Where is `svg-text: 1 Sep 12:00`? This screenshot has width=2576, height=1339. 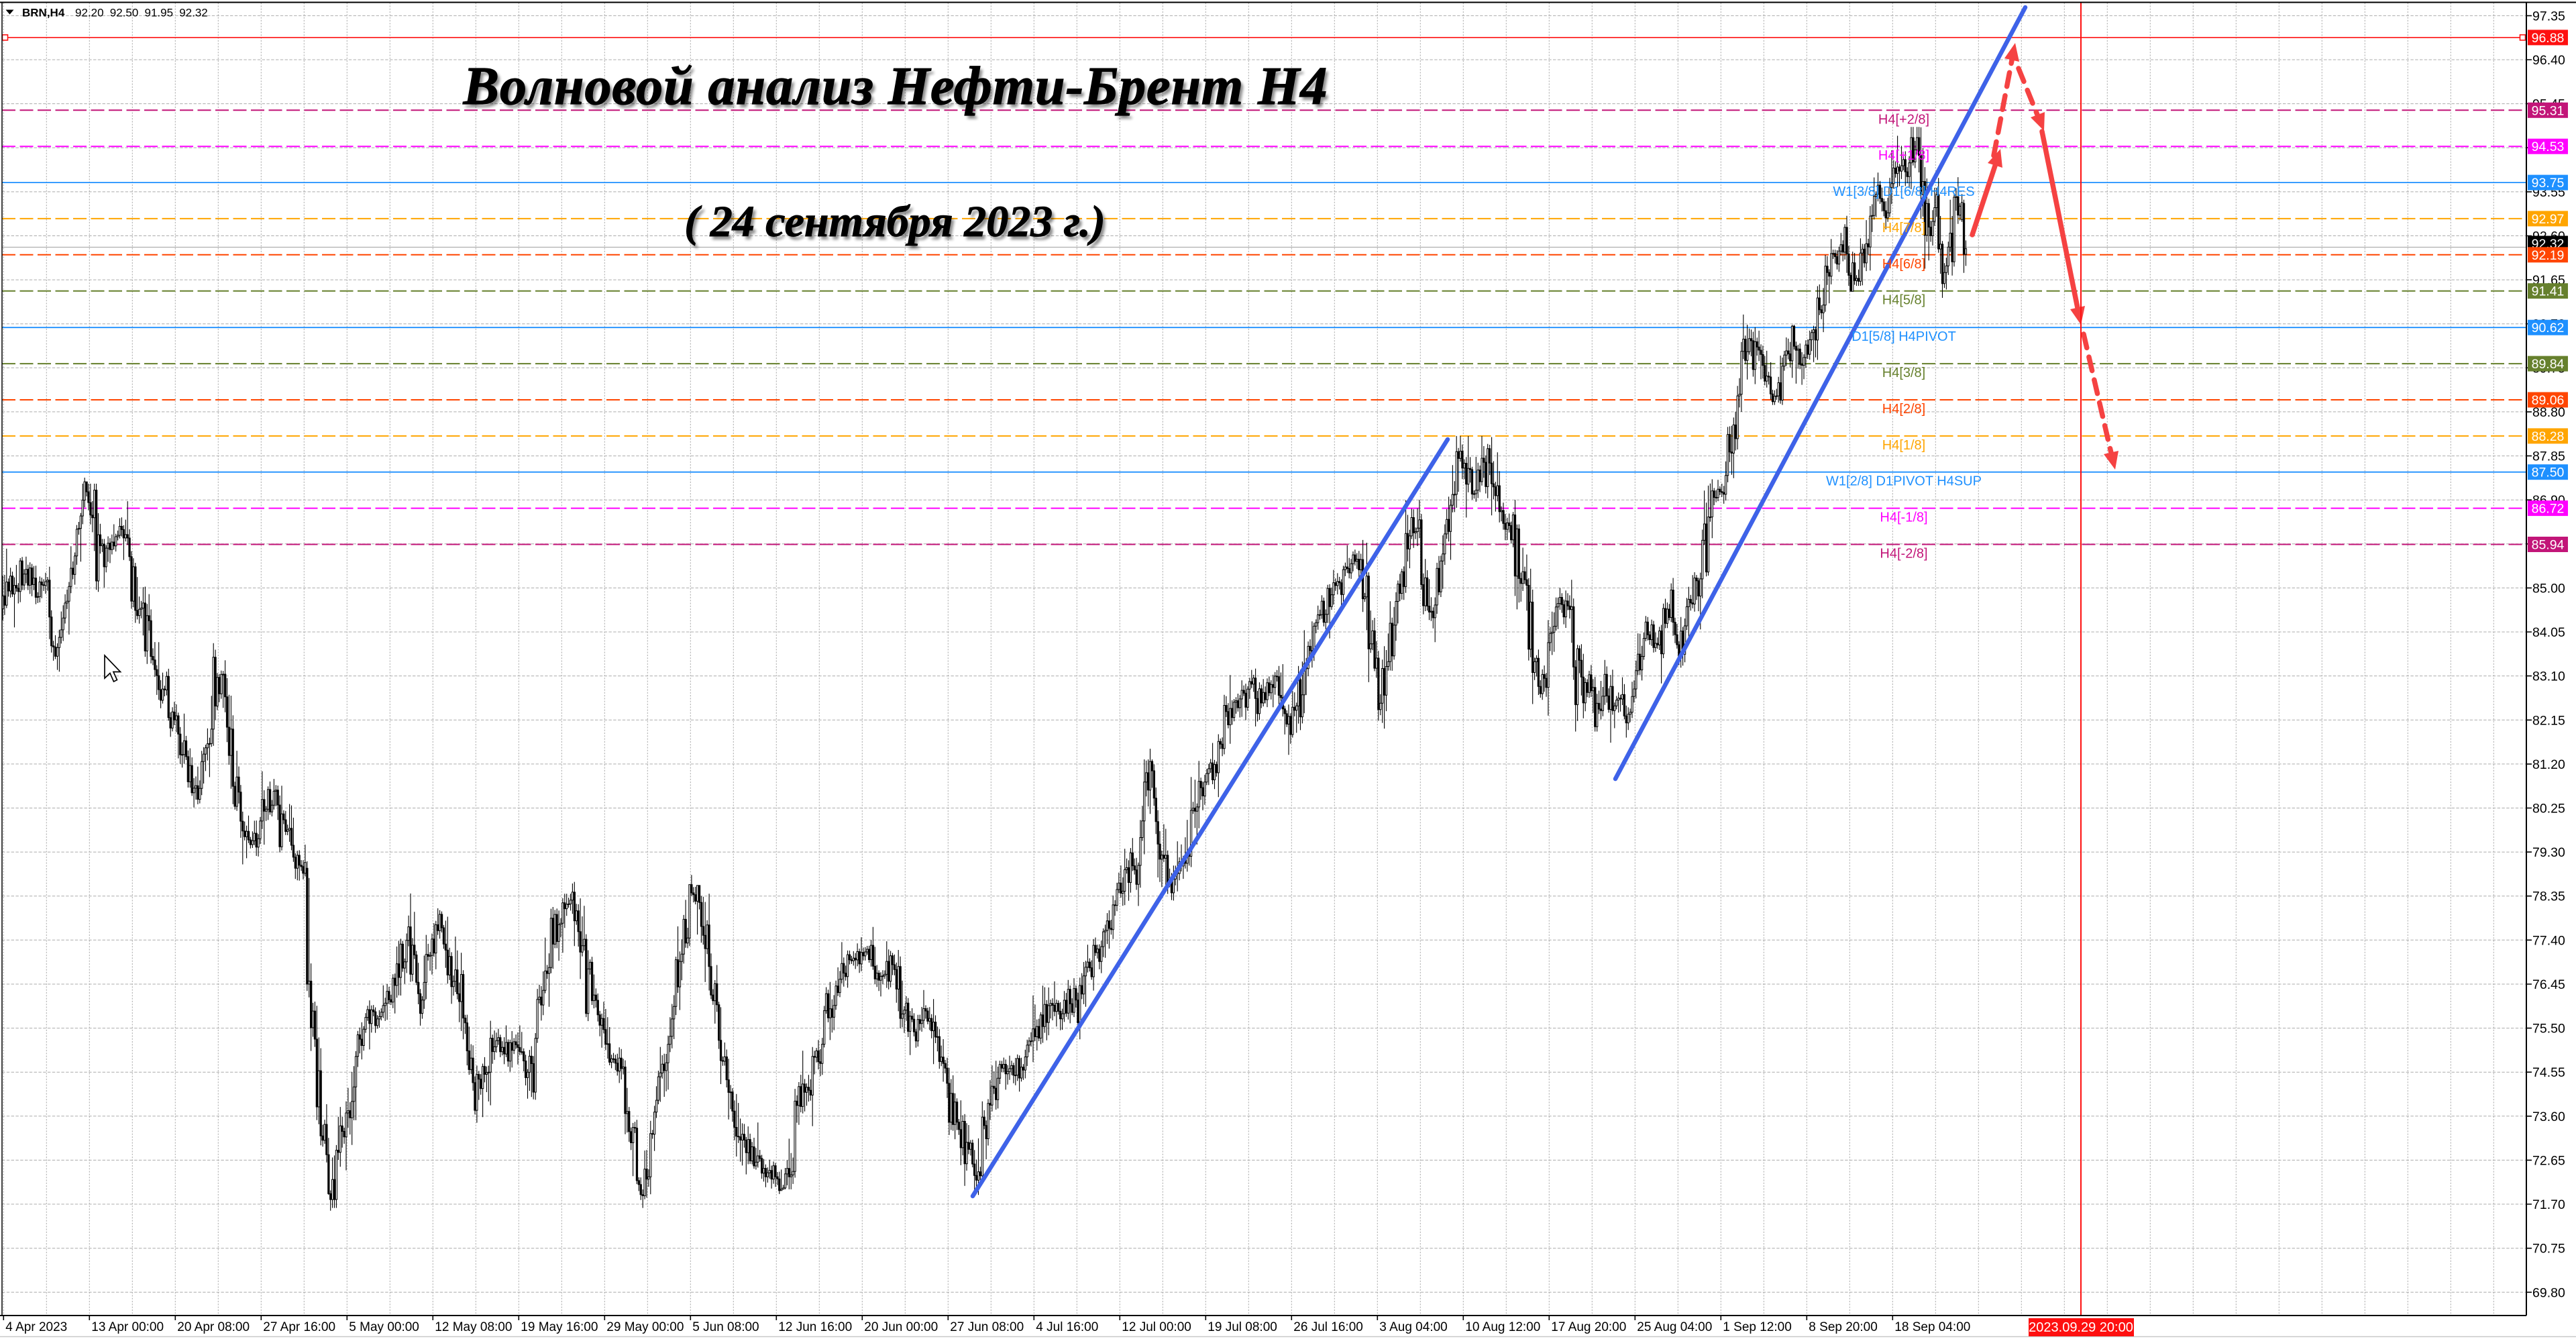 svg-text: 1 Sep 12:00 is located at coordinates (1757, 1327).